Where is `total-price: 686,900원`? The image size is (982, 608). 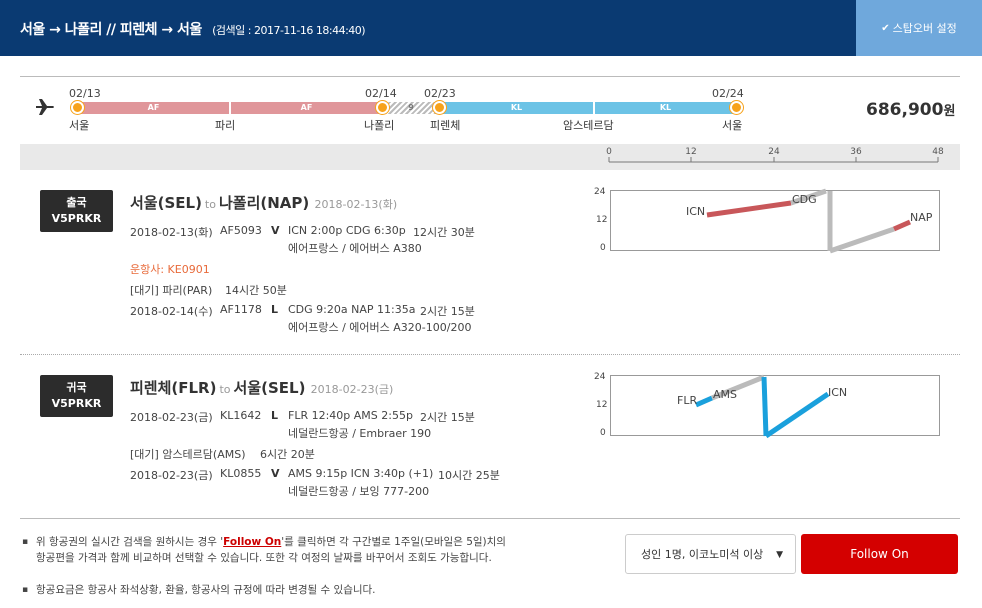
total-price: 686,900원 is located at coordinates (911, 110).